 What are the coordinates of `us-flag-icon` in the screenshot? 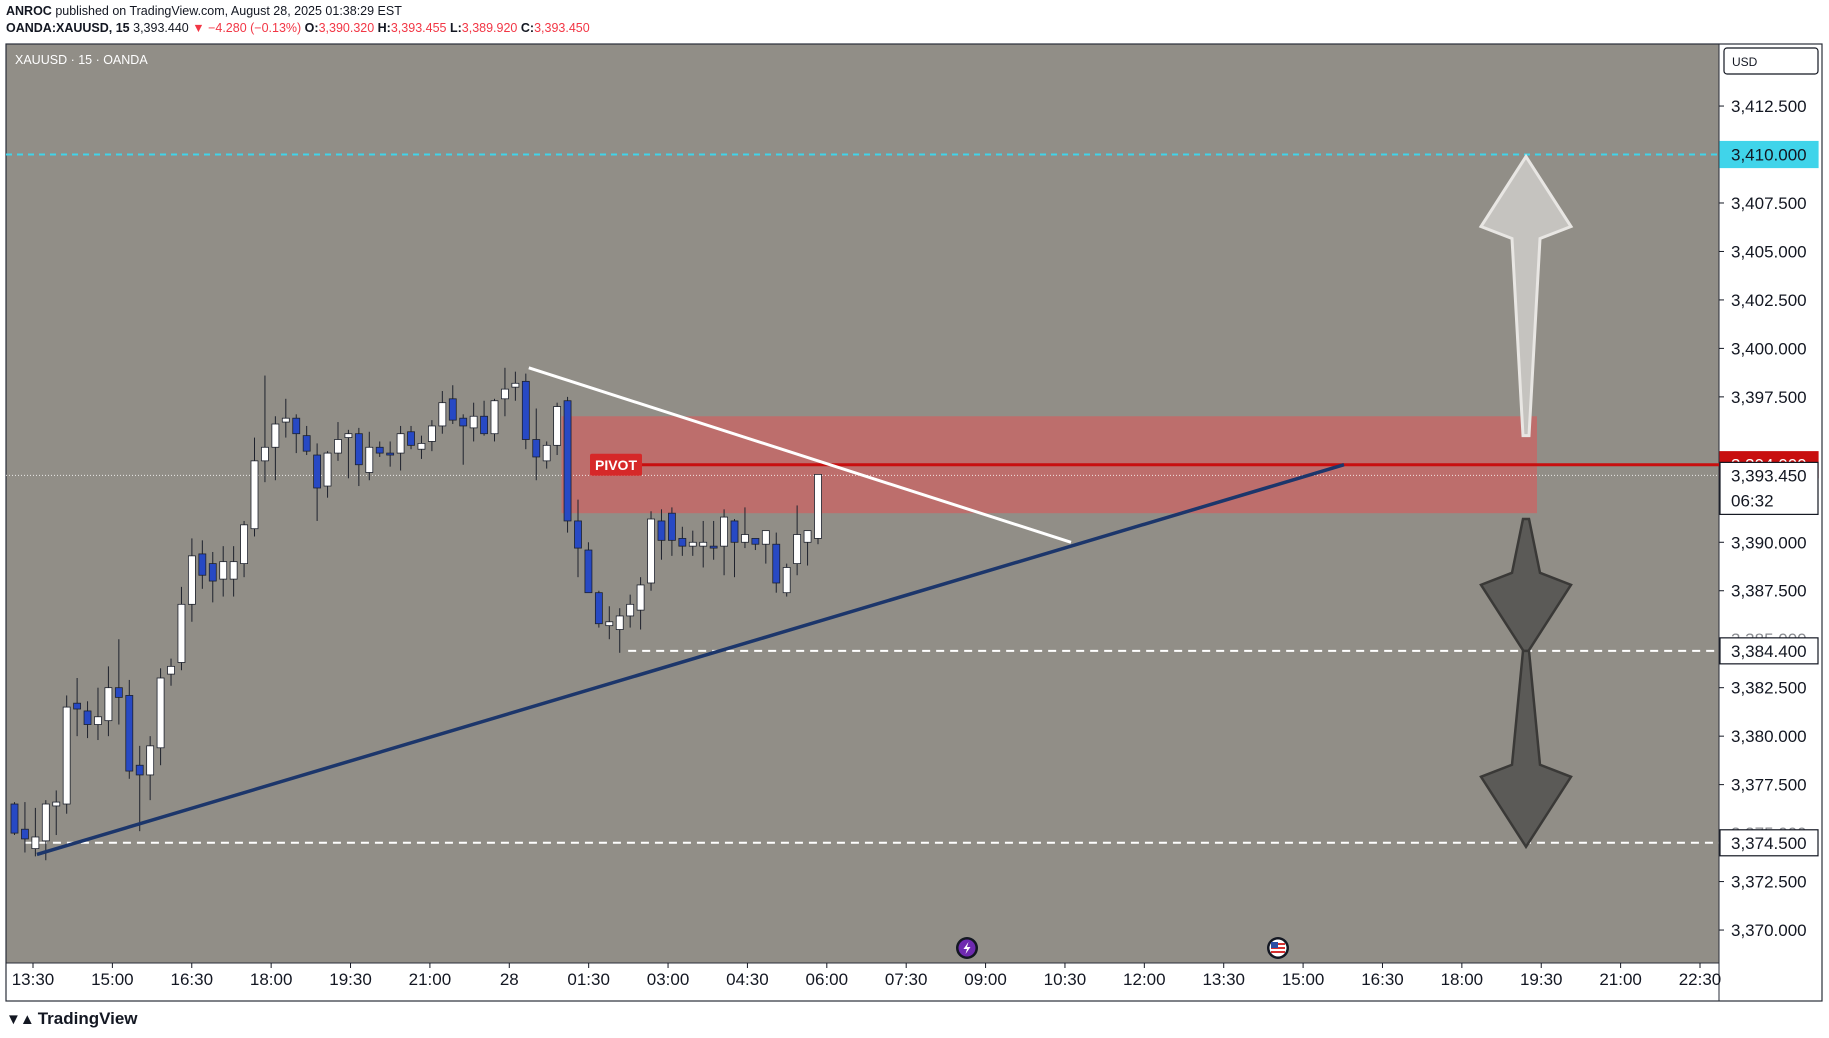 It's located at (1278, 948).